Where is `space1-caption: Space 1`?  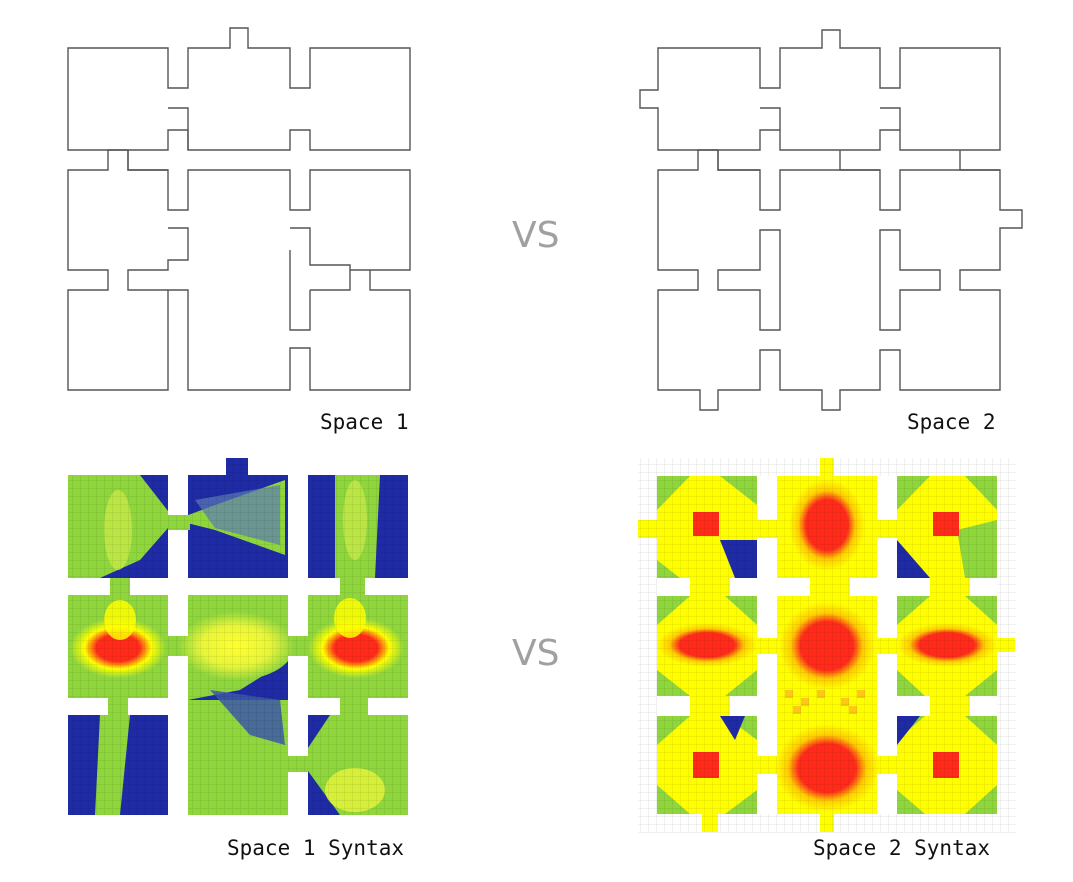
space1-caption: Space 1 is located at coordinates (364, 422).